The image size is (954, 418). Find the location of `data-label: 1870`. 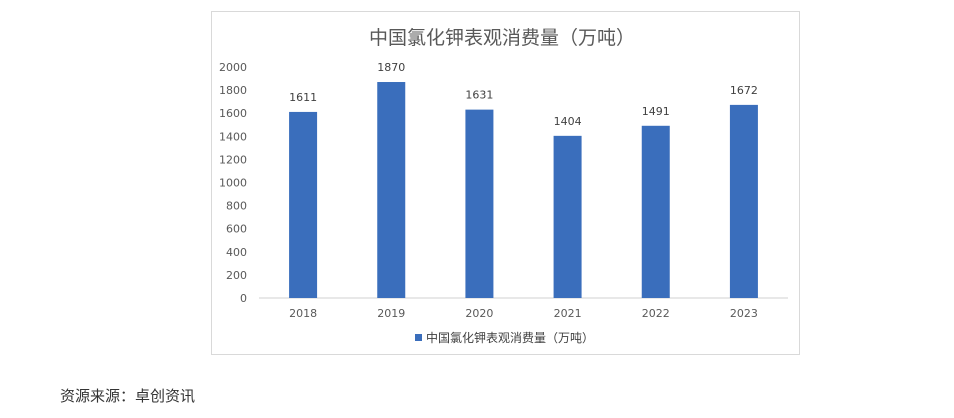

data-label: 1870 is located at coordinates (391, 67).